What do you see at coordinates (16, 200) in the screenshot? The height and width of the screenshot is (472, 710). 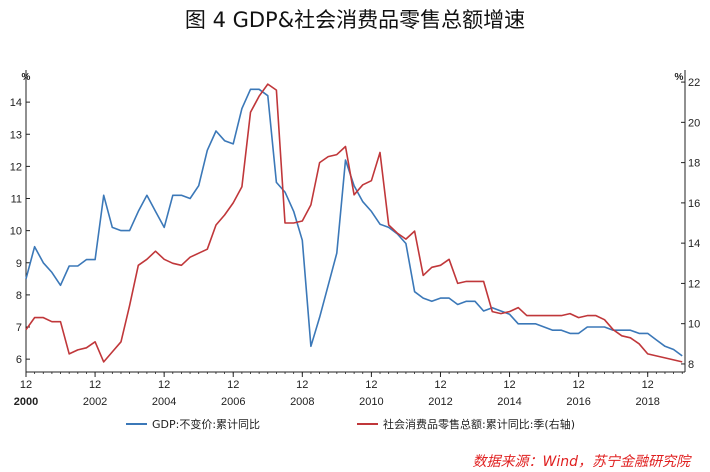 I see `left-tick-label: 11` at bounding box center [16, 200].